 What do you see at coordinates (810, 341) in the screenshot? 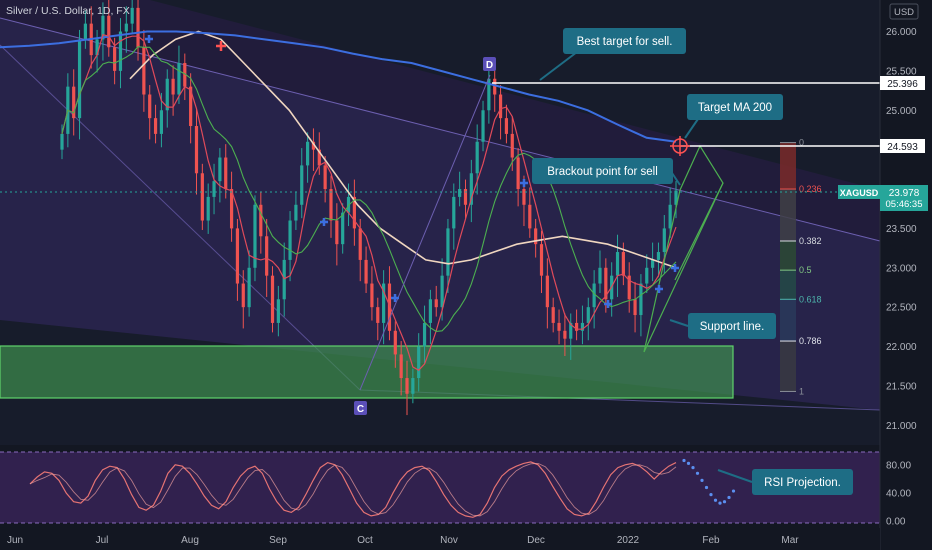
I see `fib-level-label: 0.786` at bounding box center [810, 341].